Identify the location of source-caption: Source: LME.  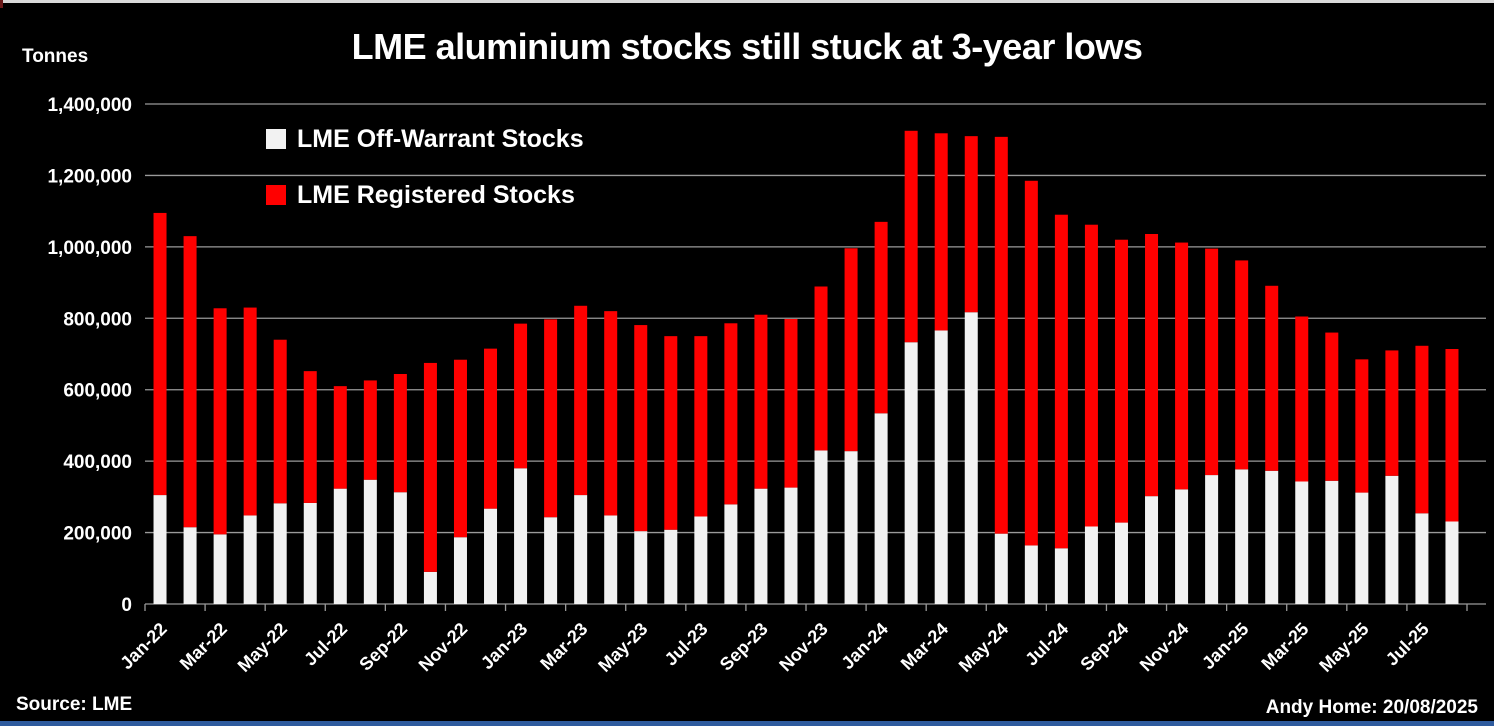
(74, 704).